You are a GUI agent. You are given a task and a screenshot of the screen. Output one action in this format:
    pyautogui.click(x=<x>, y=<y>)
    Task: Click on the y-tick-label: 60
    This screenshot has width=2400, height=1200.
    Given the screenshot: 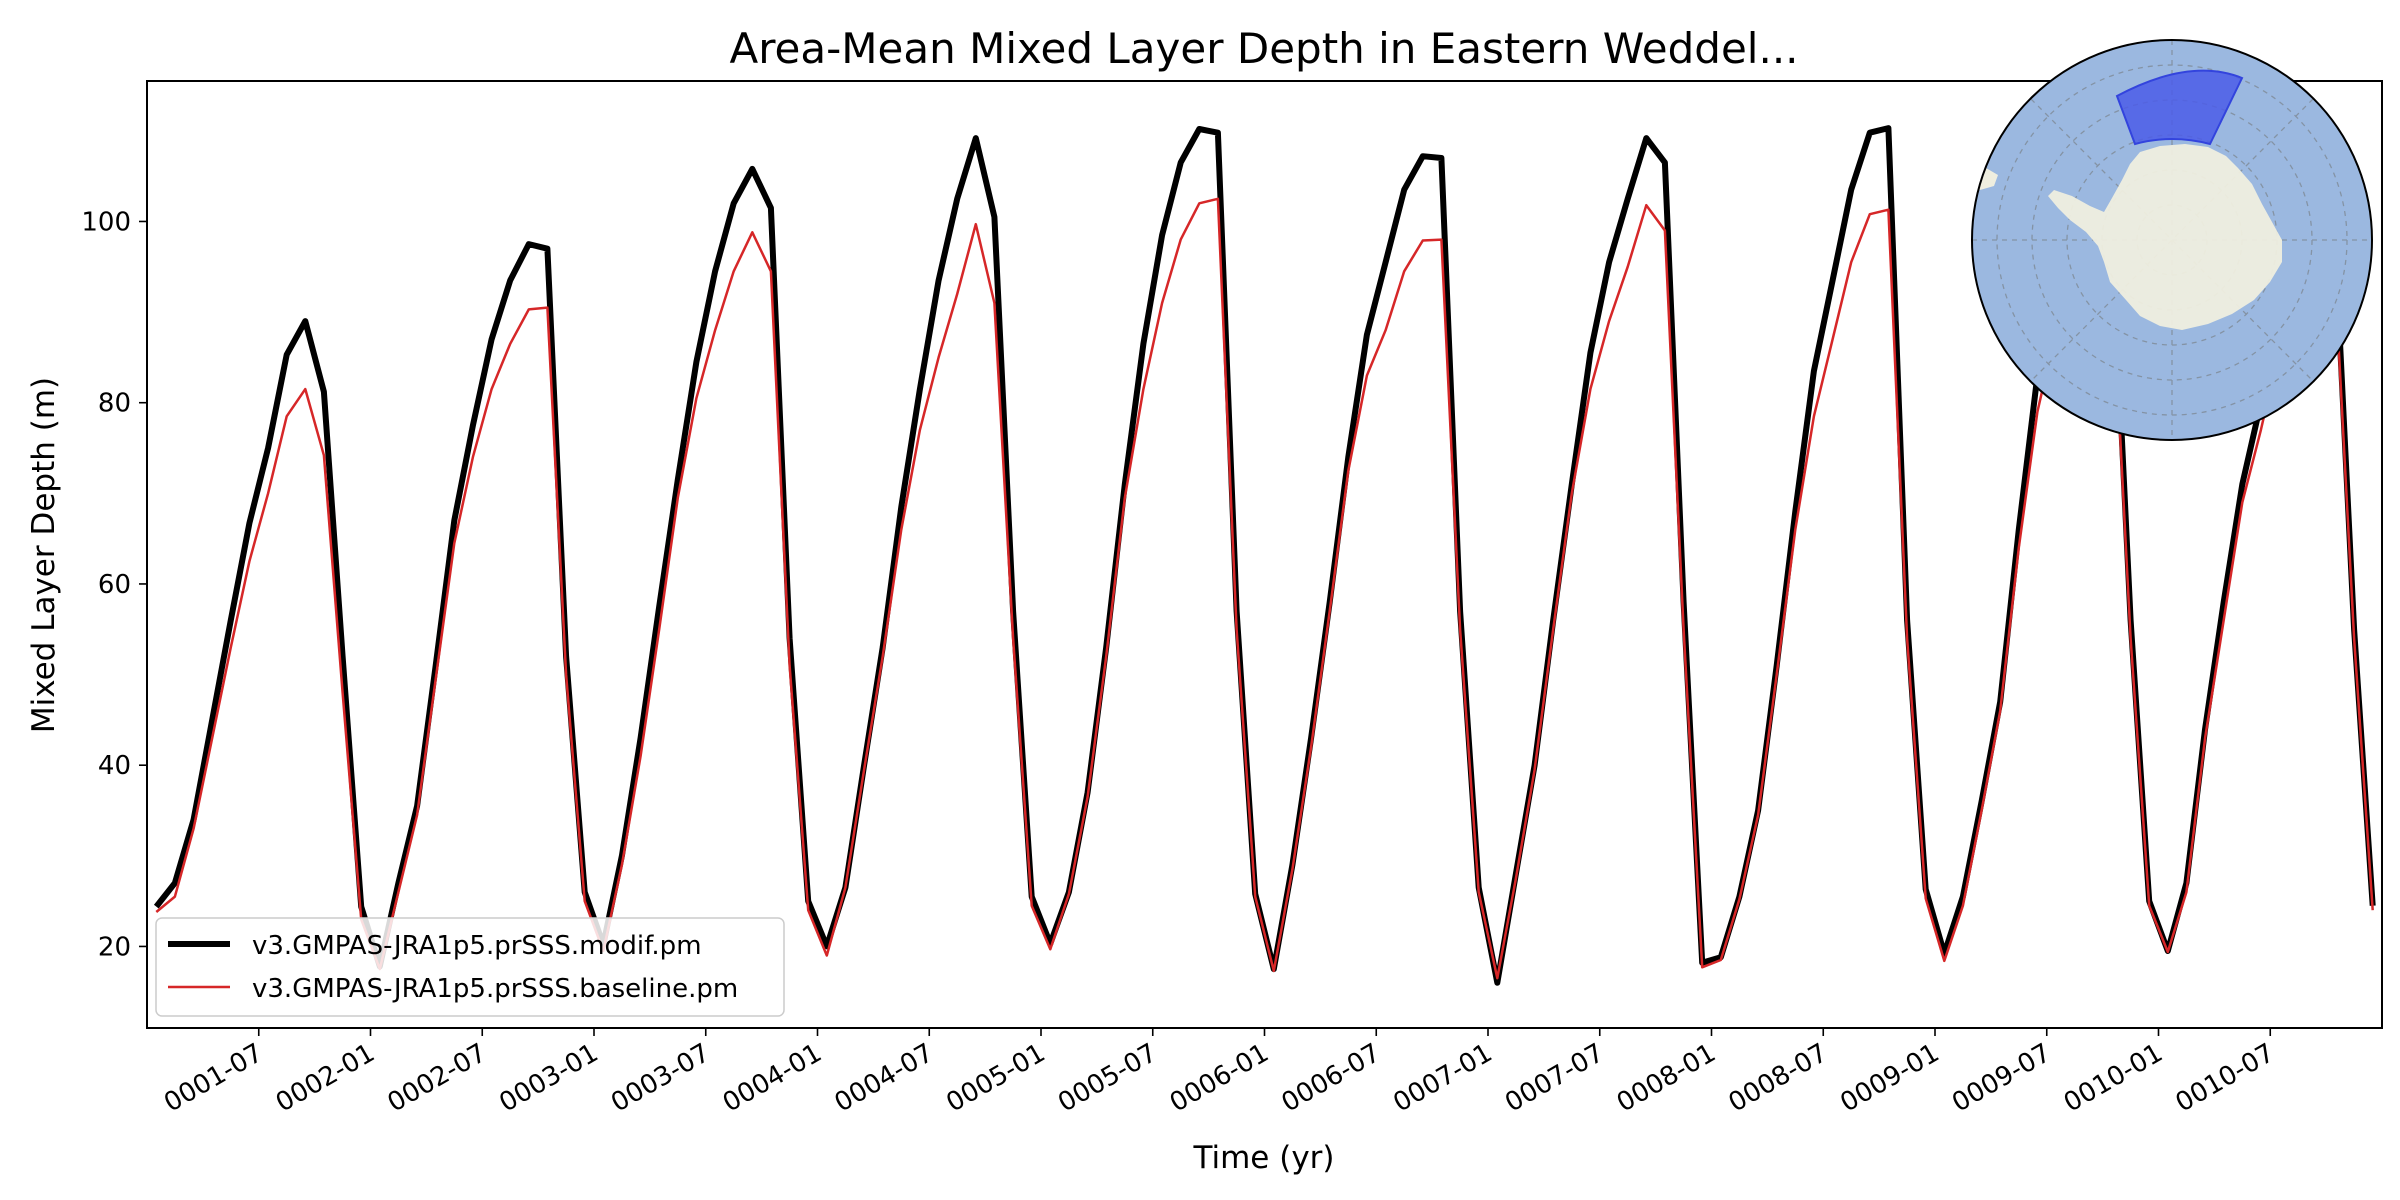 What is the action you would take?
    pyautogui.click(x=114, y=585)
    